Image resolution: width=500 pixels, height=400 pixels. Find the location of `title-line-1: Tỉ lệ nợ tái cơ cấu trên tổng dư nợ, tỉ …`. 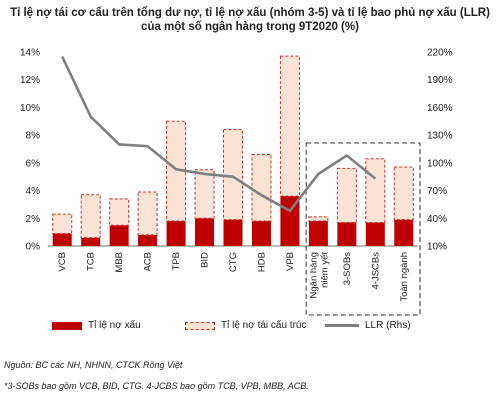

title-line-1: Tỉ lệ nợ tái cơ cấu trên tổng dư nợ, tỉ … is located at coordinates (250, 13).